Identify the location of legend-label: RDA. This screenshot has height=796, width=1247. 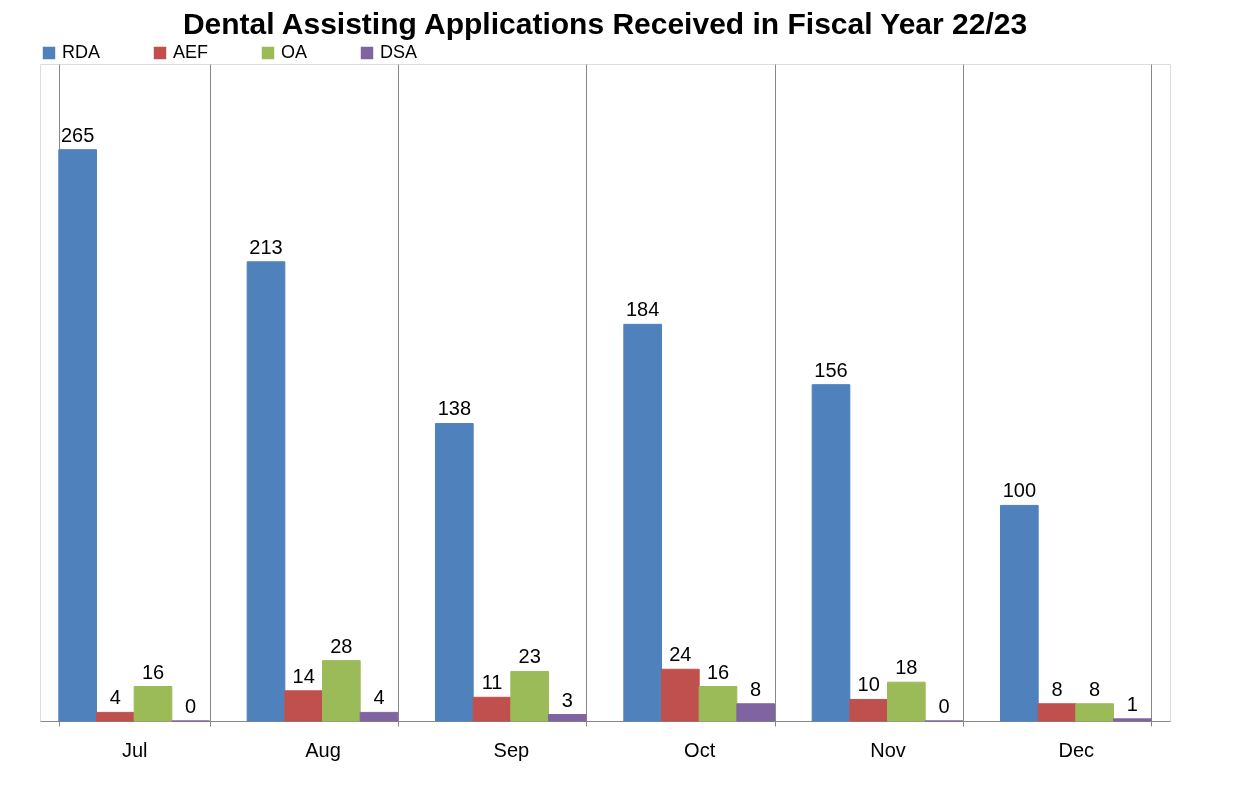
(81, 52).